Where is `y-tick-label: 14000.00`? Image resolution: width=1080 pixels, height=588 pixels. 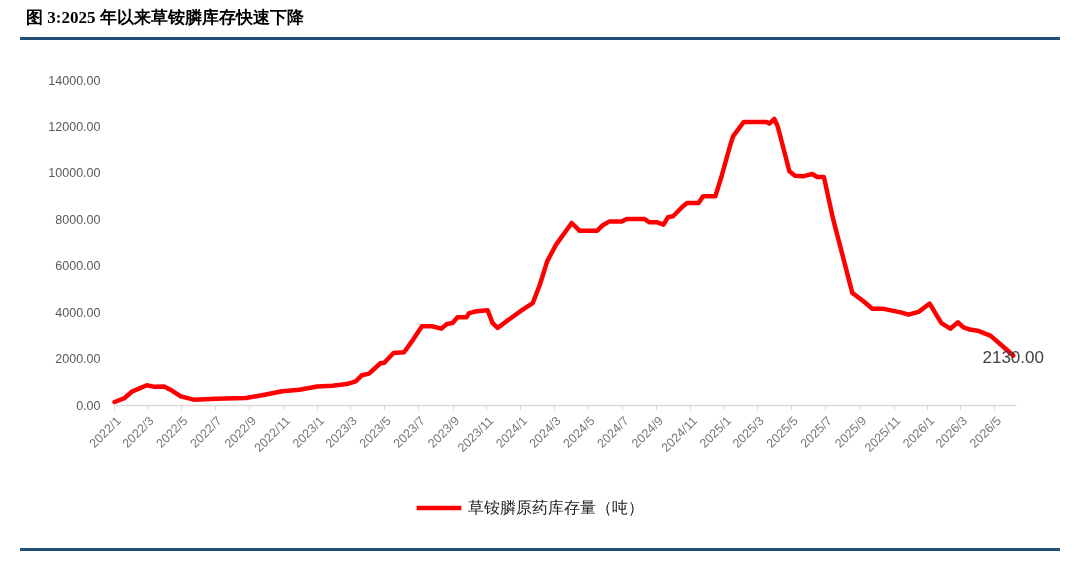 y-tick-label: 14000.00 is located at coordinates (74, 80).